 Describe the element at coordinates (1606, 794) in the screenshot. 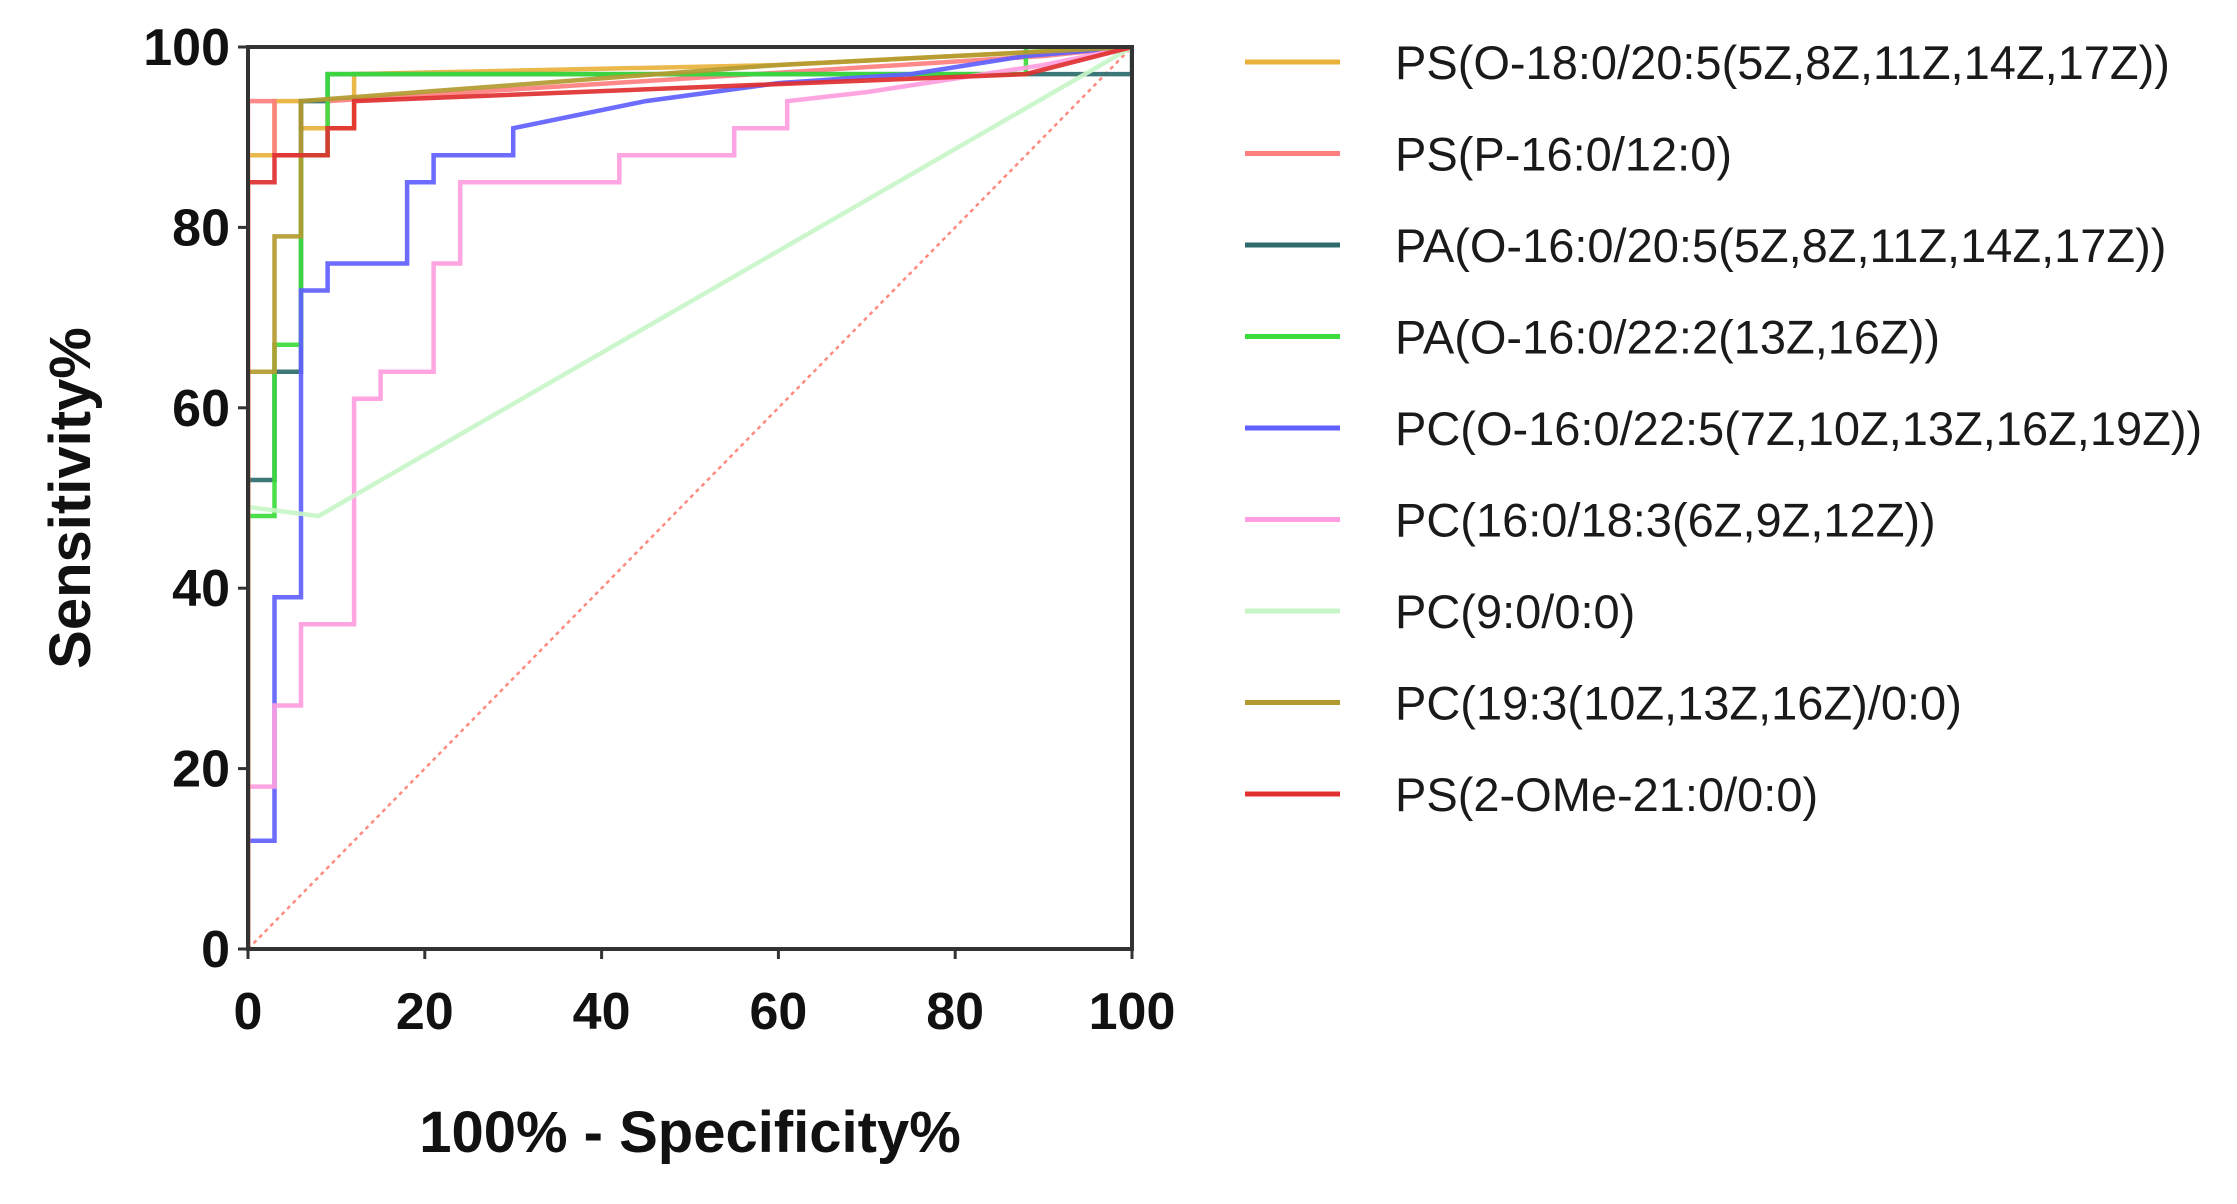

I see `legend-label: PS(2-OMe-21:0/0:0)` at that location.